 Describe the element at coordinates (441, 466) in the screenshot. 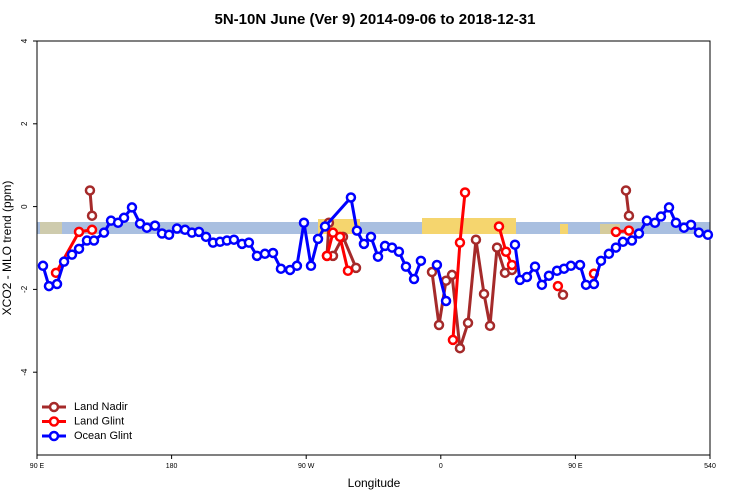

I see `x-tick-label: 0` at that location.